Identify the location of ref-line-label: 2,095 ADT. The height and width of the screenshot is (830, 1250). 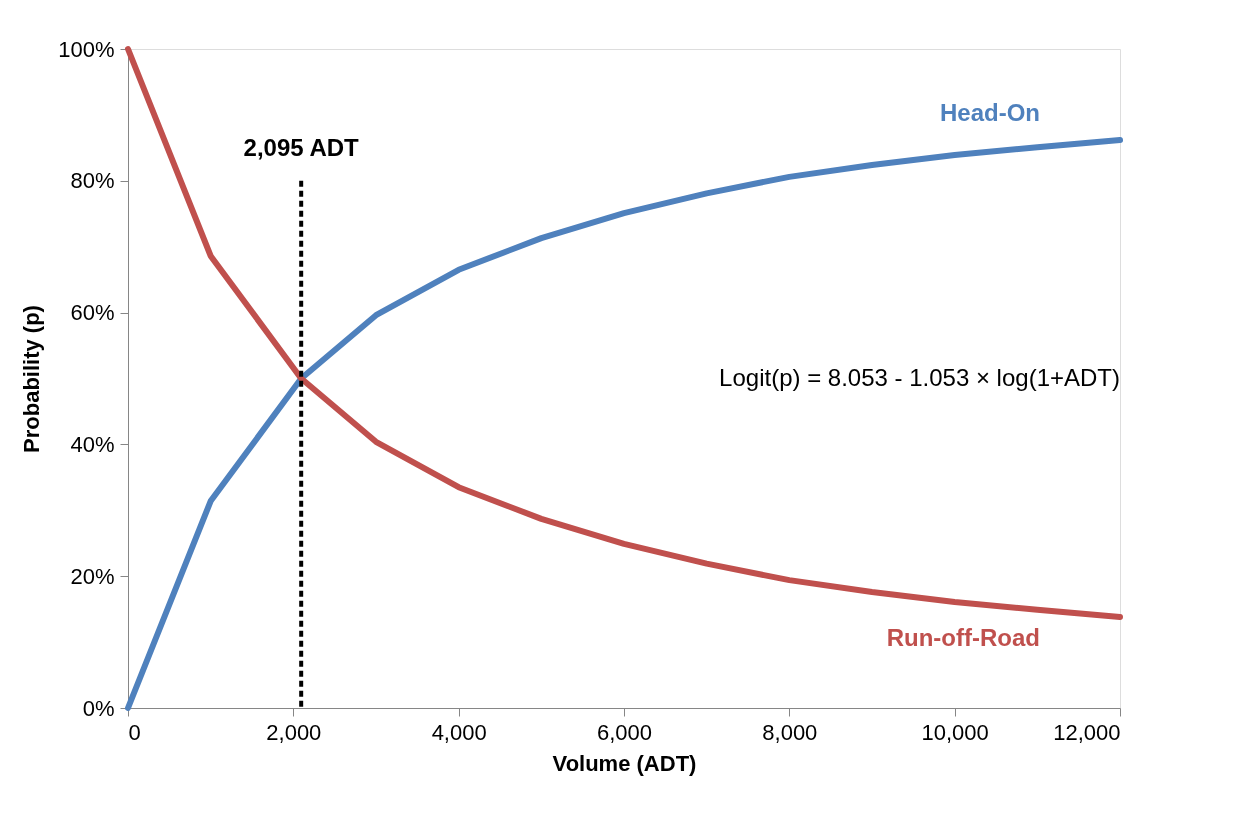
(301, 147).